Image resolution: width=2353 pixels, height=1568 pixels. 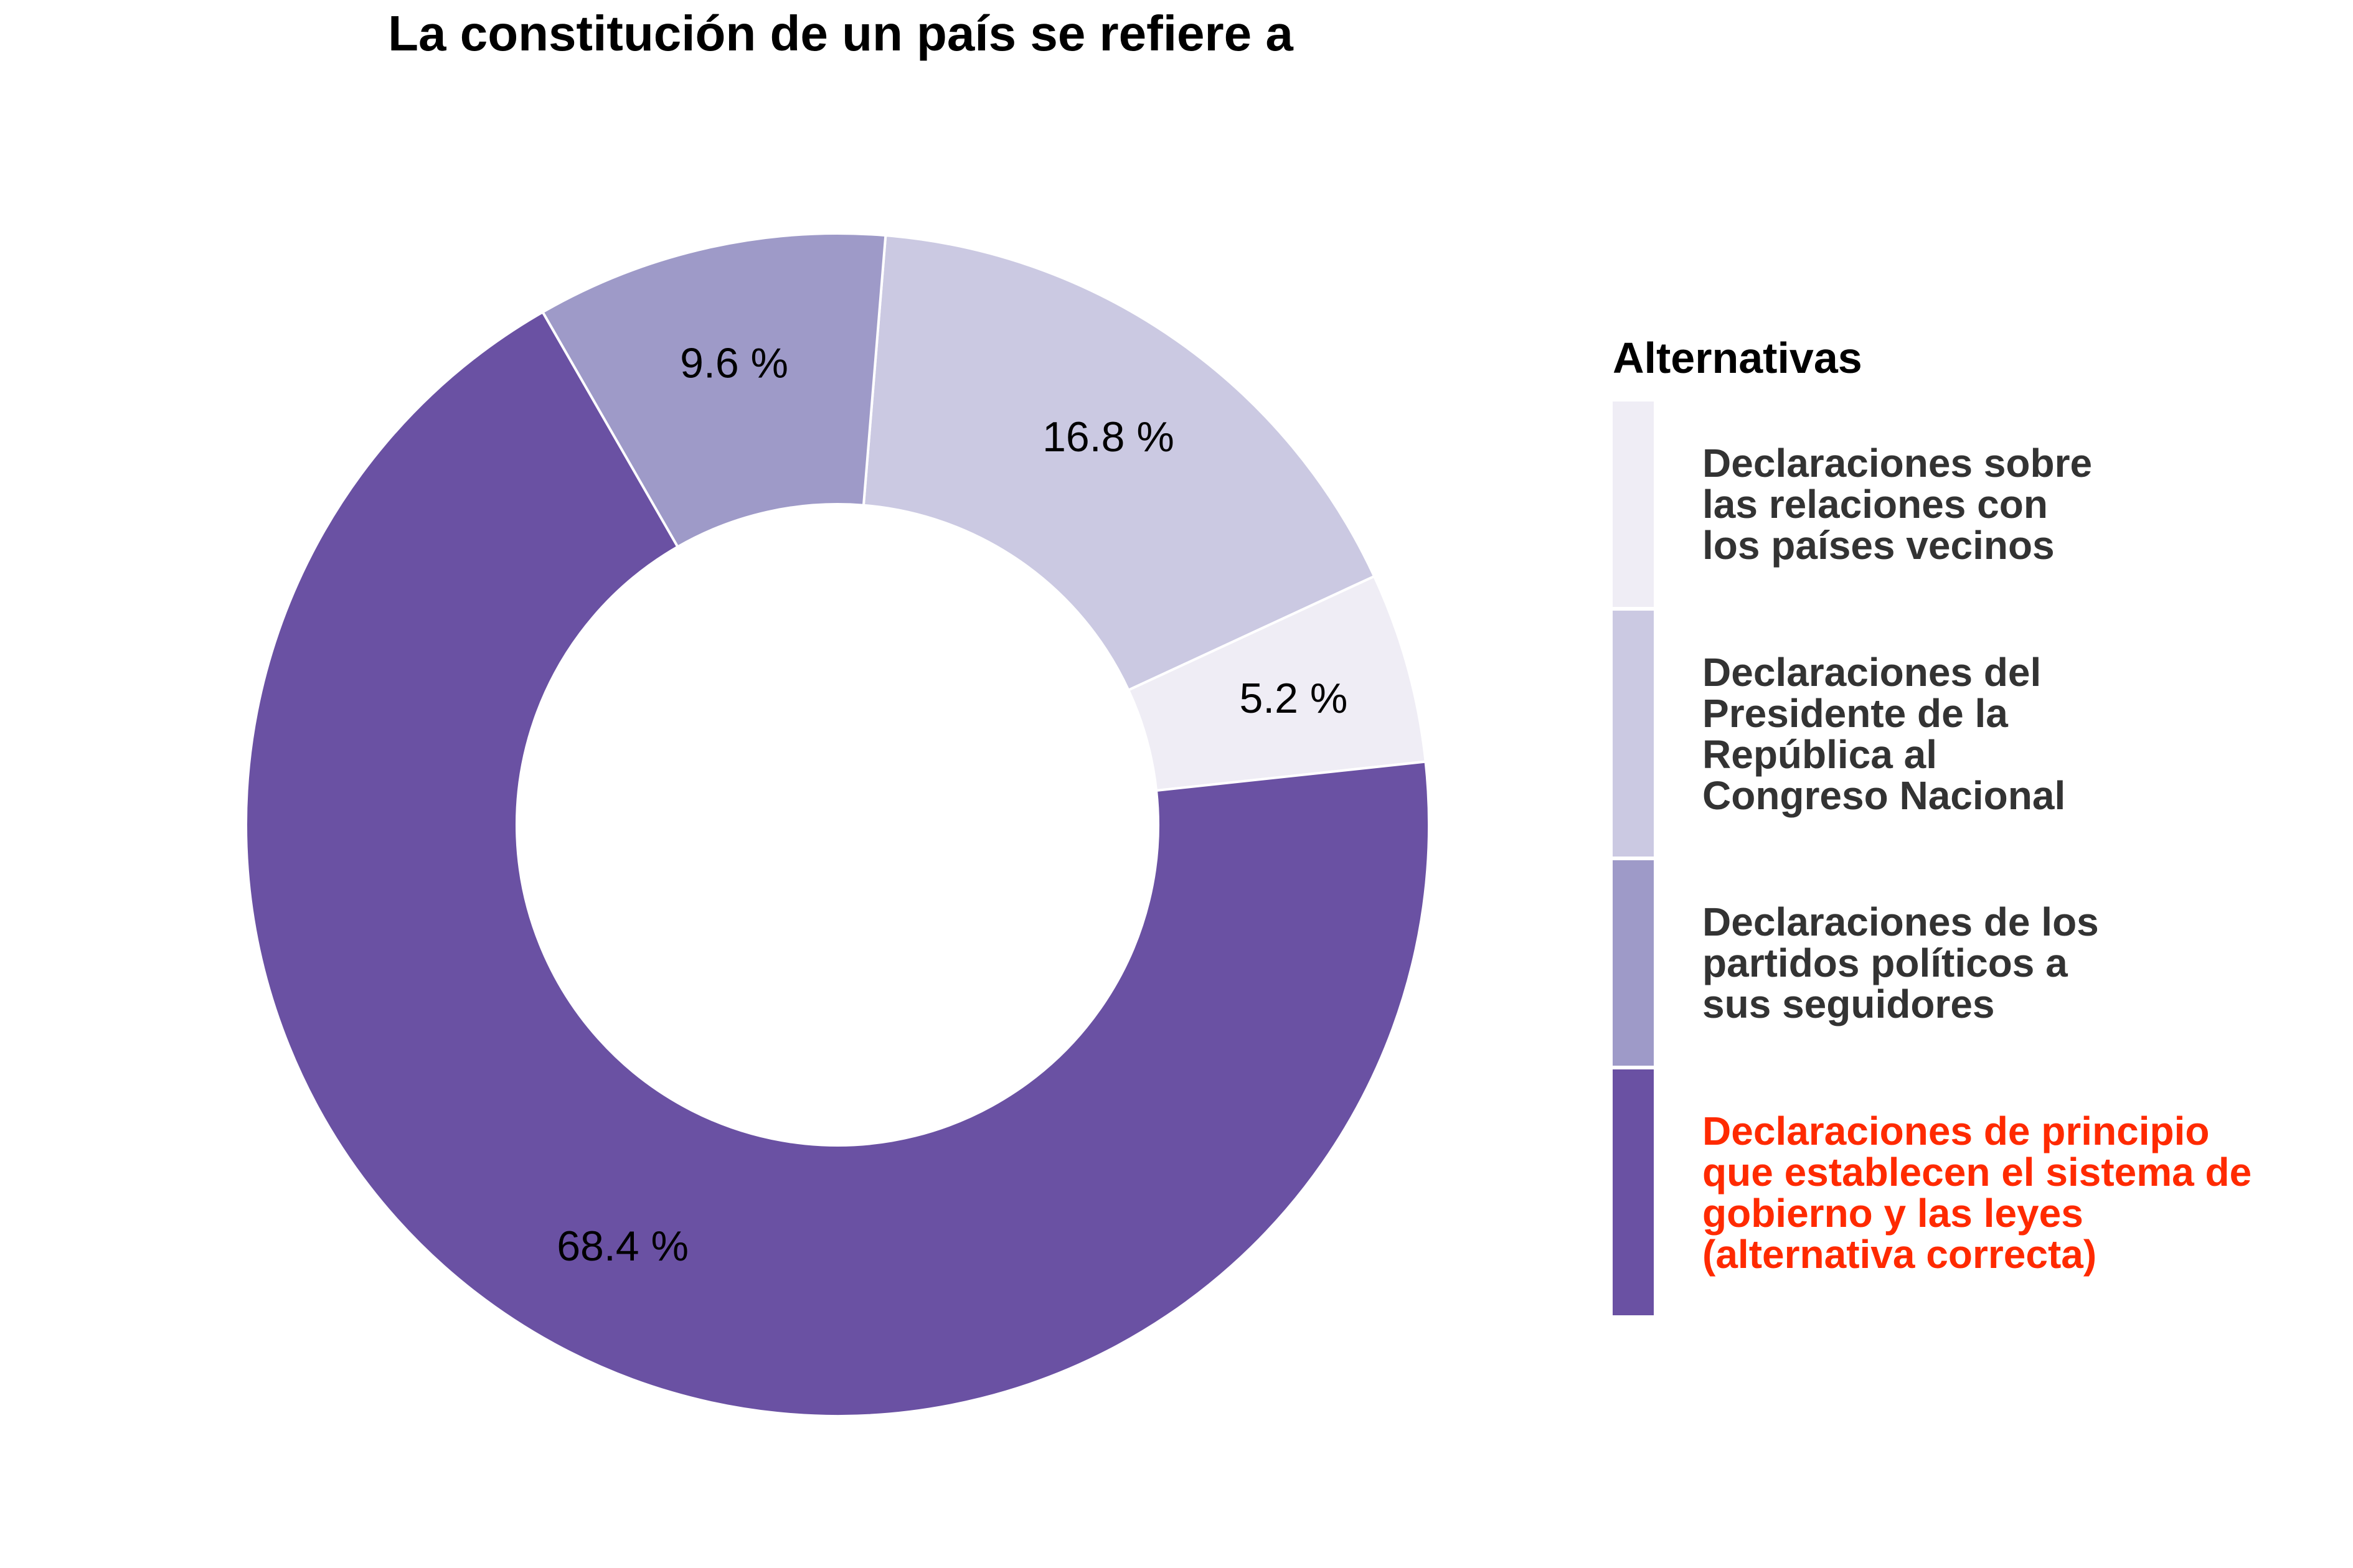 What do you see at coordinates (623, 1246) in the screenshot?
I see `slice-value-label-4: 68.4 %` at bounding box center [623, 1246].